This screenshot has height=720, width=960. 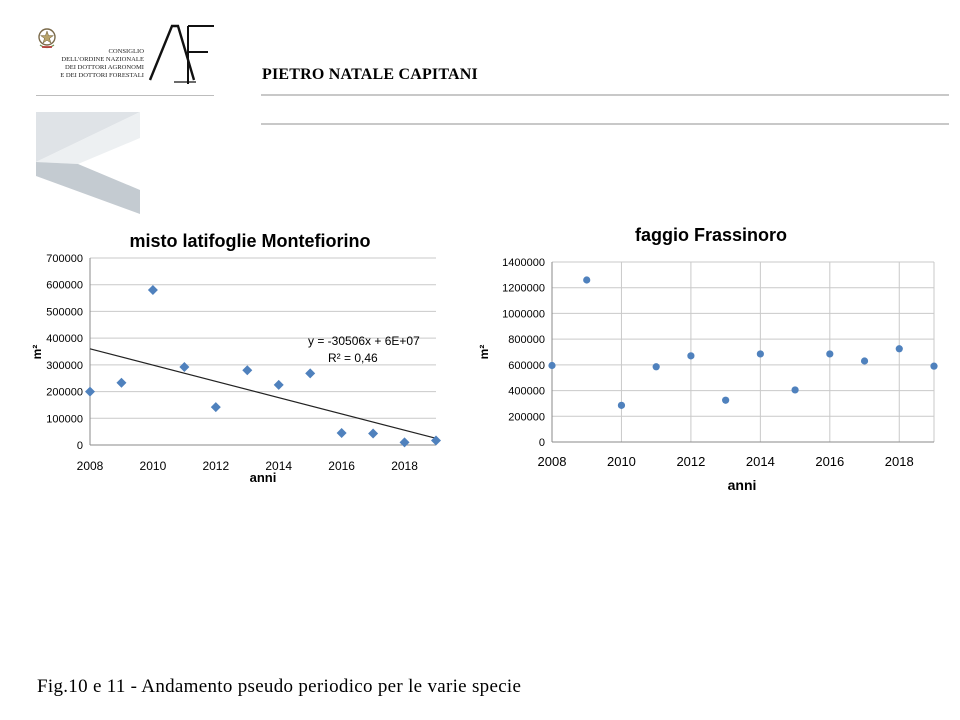 I want to click on y-tick-label: 1200000, so click(x=523, y=289).